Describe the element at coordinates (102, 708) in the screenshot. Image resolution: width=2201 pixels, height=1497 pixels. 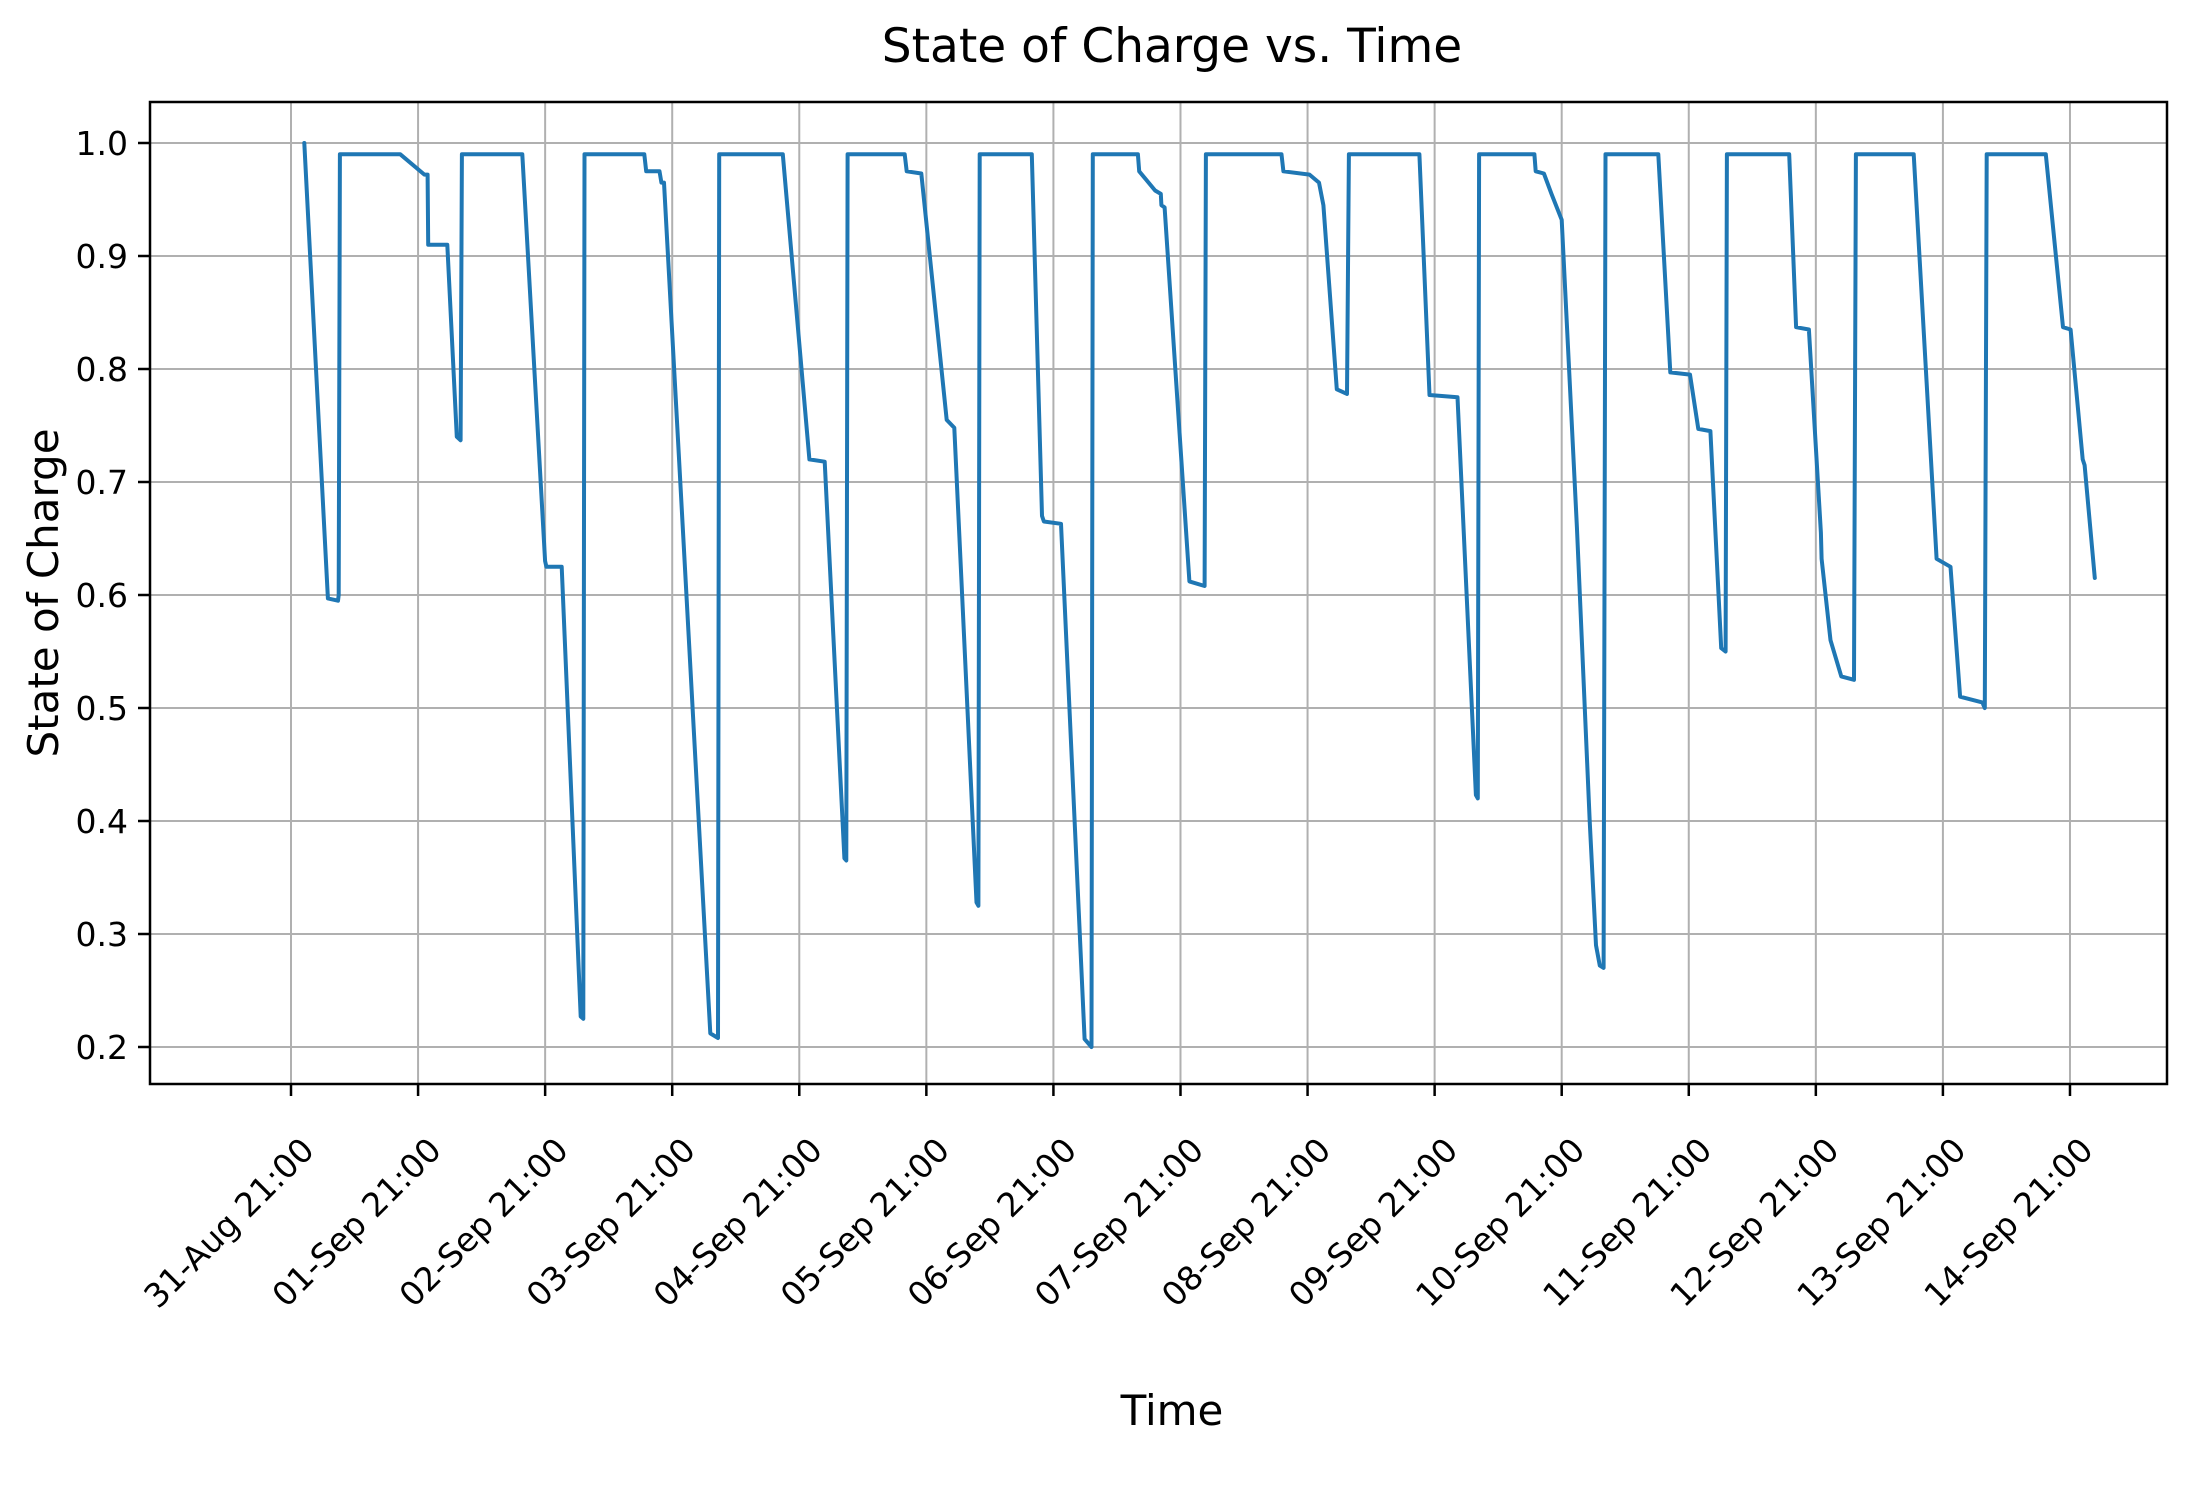
I see `y-tick-label: 0.5` at that location.